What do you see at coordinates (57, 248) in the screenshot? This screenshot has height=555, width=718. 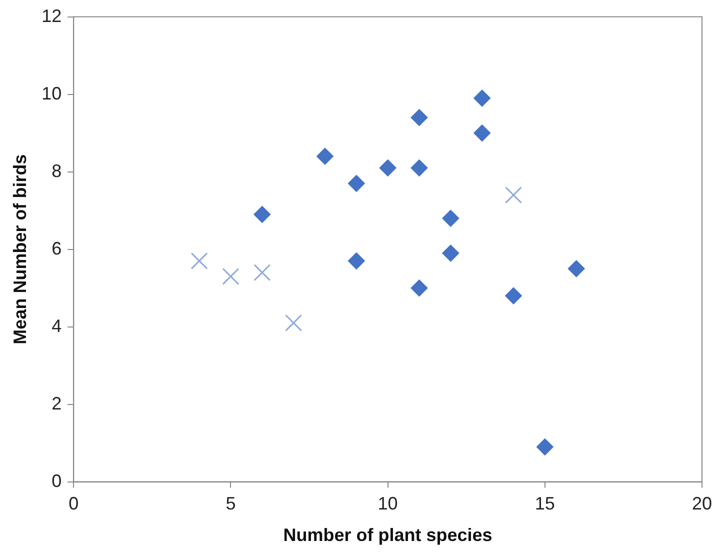 I see `y-tick-label: 6` at bounding box center [57, 248].